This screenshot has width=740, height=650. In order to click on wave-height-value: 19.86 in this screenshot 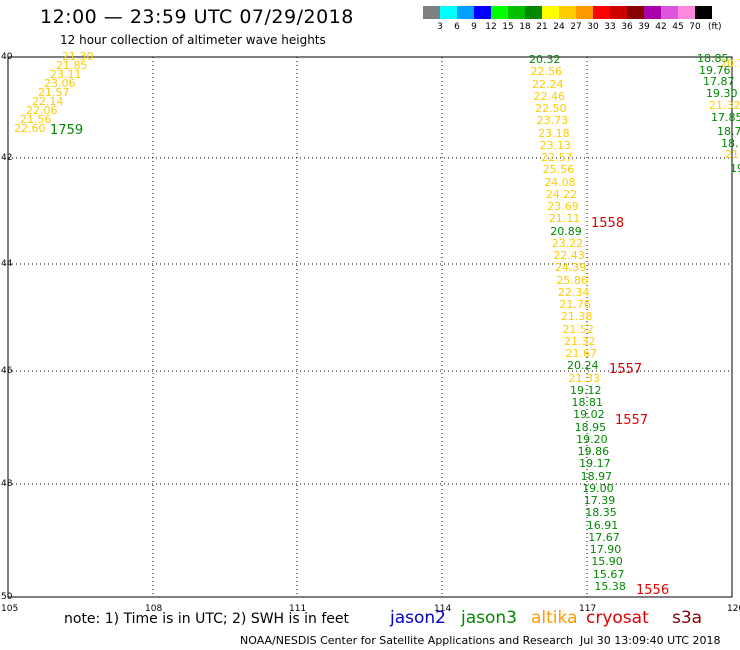, I will do `click(593, 451)`.